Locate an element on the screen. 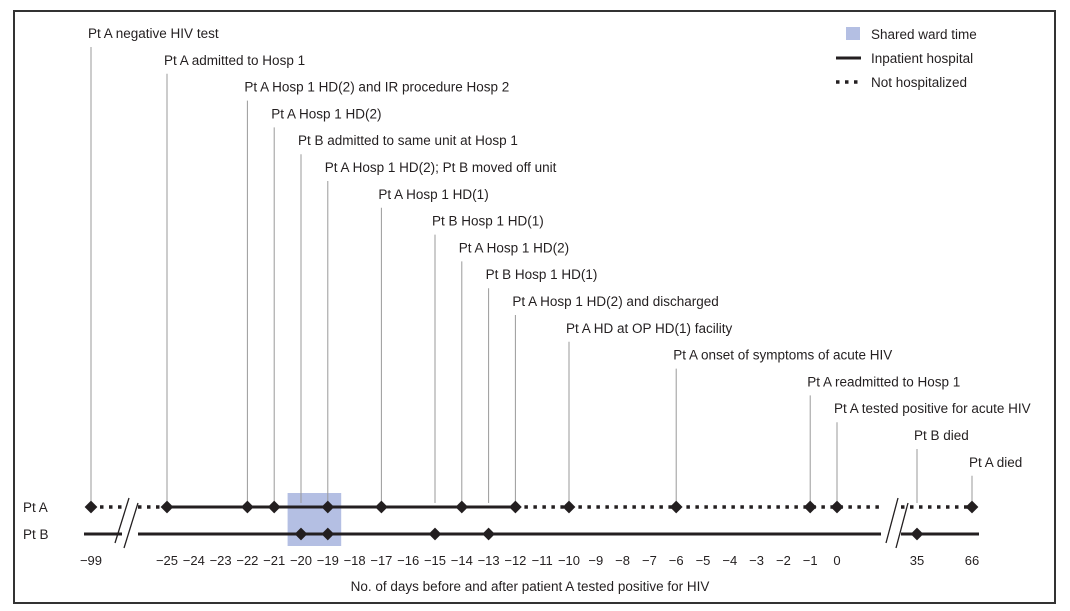 The height and width of the screenshot is (611, 1070). annotation-label: Pt A readmitted to Hosp 1 is located at coordinates (883, 381).